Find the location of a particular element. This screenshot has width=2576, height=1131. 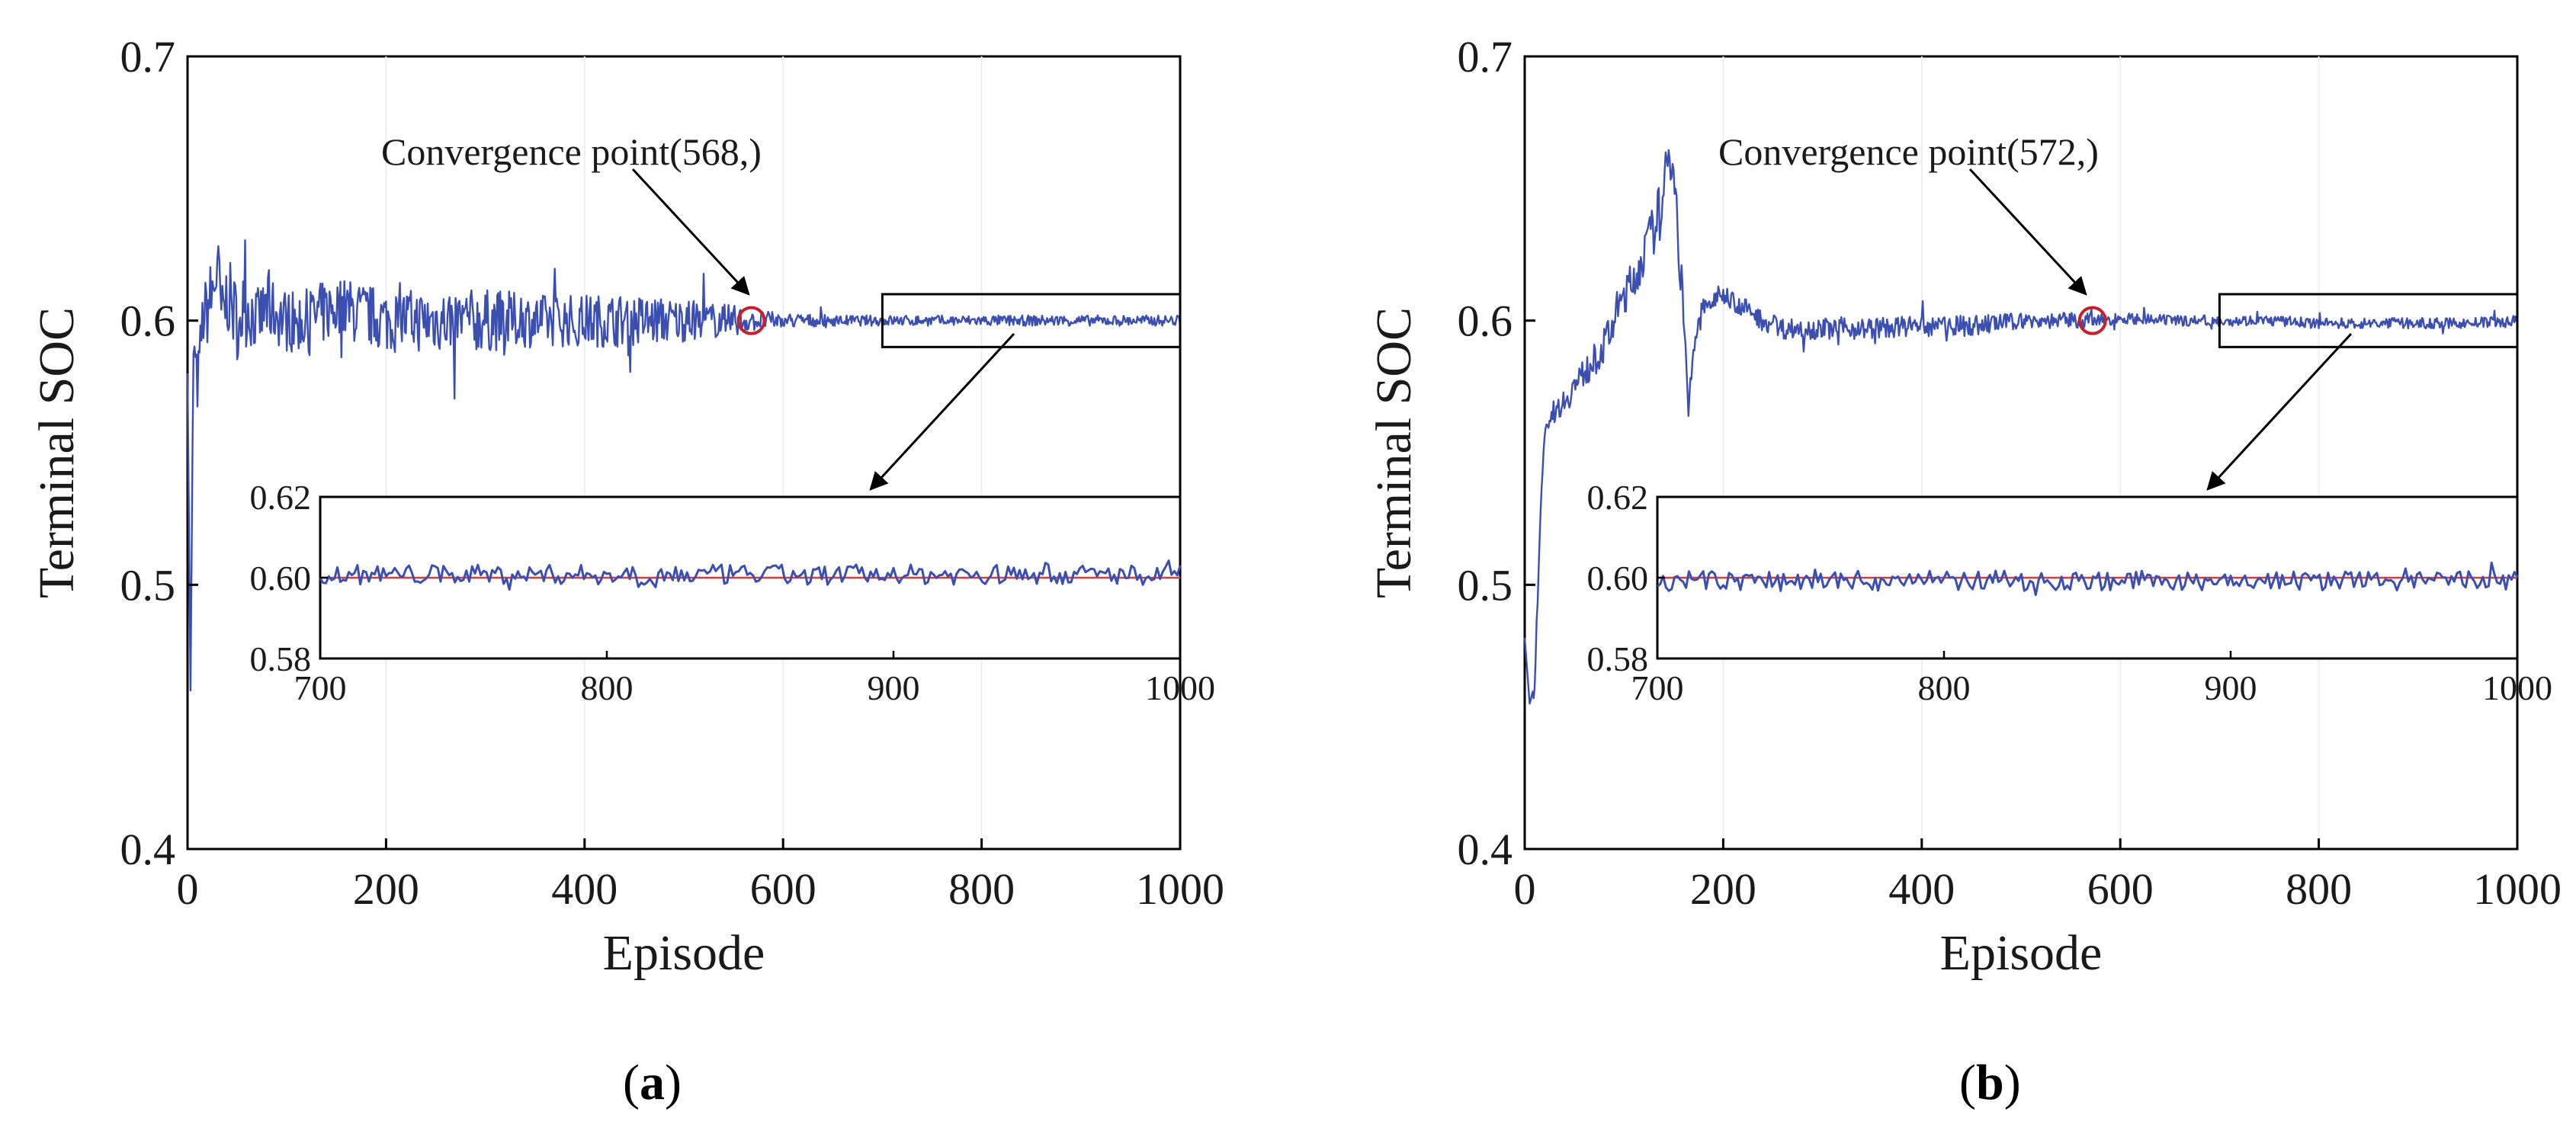

inset-y-tick-label-a: 0.62 is located at coordinates (281, 498).